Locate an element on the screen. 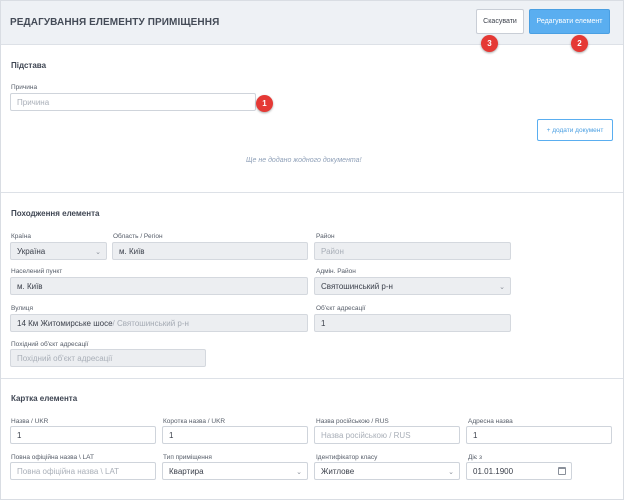 The height and width of the screenshot is (500, 624). settlement-label: Населений пункт is located at coordinates (37, 271).